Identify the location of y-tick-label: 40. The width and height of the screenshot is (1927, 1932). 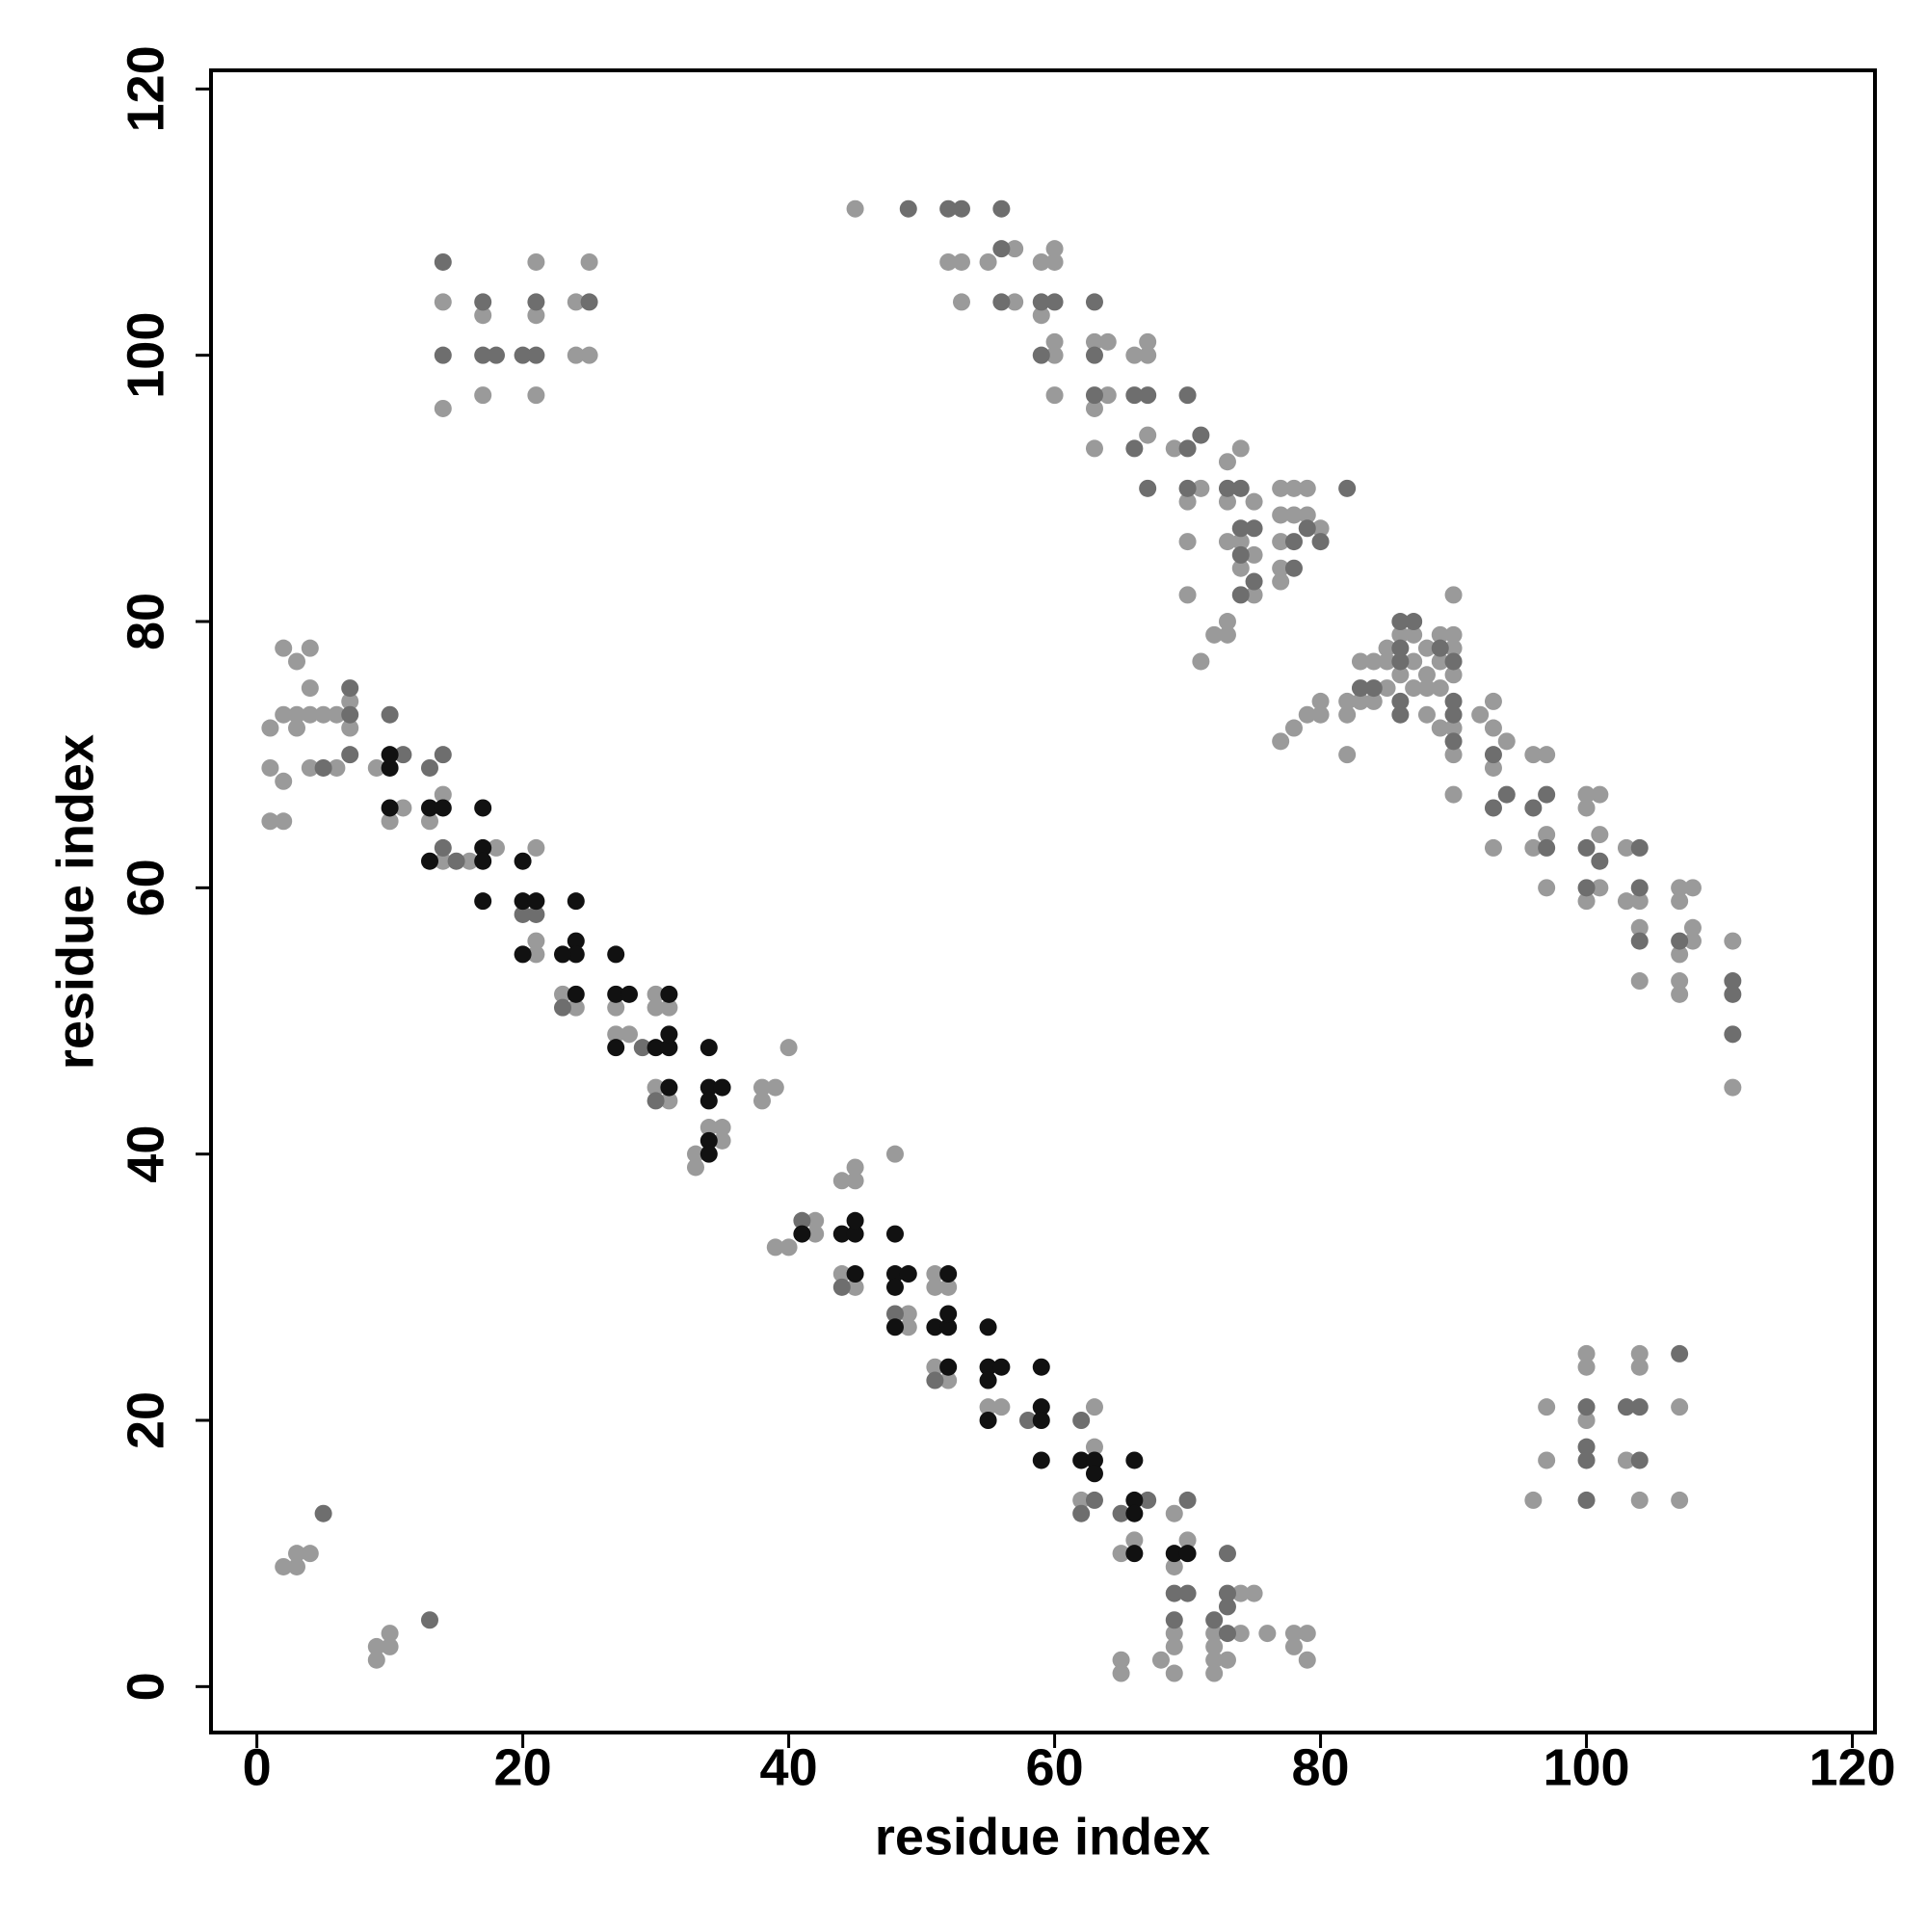
(145, 1154).